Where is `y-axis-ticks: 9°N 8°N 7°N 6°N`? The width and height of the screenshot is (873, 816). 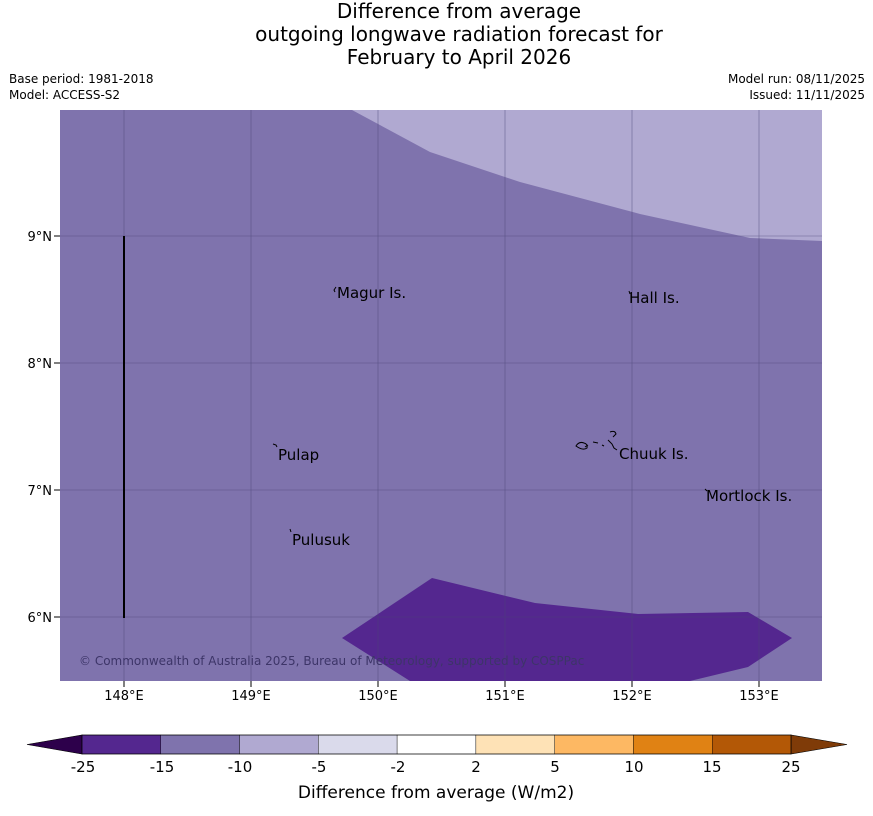
y-axis-ticks: 9°N 8°N 7°N 6°N is located at coordinates (44, 428).